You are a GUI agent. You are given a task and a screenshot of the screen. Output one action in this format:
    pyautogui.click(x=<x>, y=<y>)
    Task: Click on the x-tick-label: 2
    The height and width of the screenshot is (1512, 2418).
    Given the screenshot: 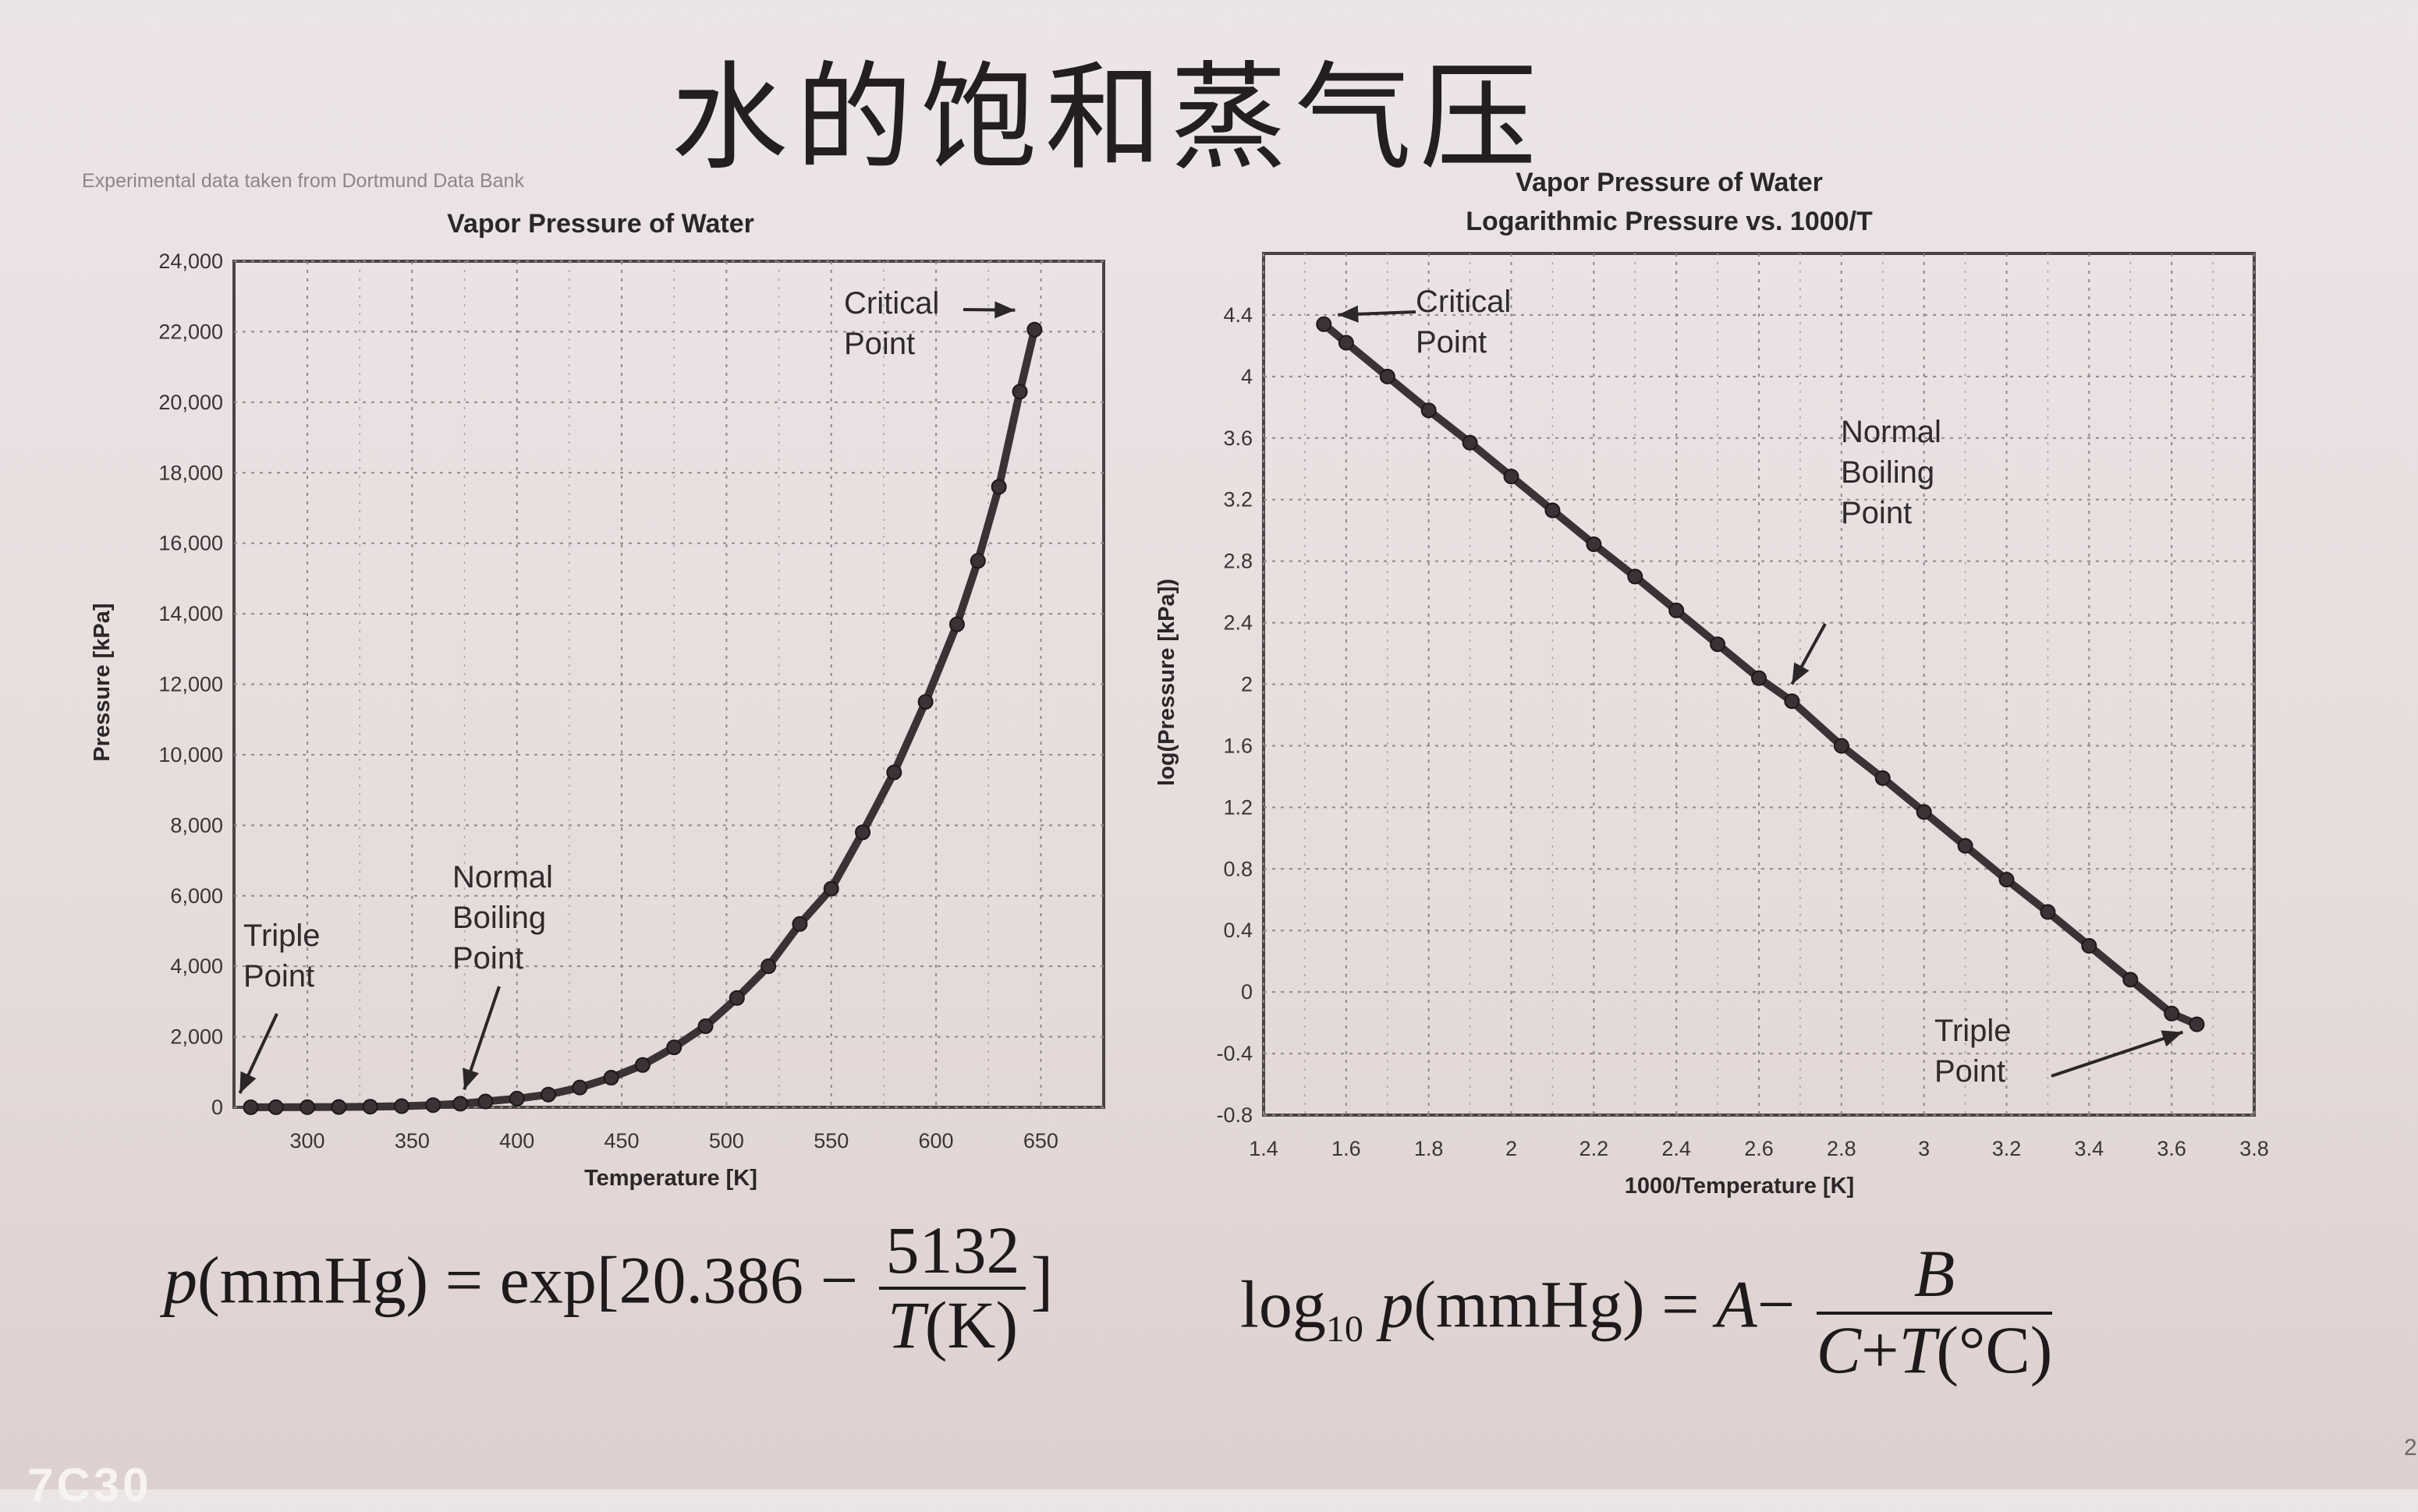 What is the action you would take?
    pyautogui.click(x=1511, y=1148)
    